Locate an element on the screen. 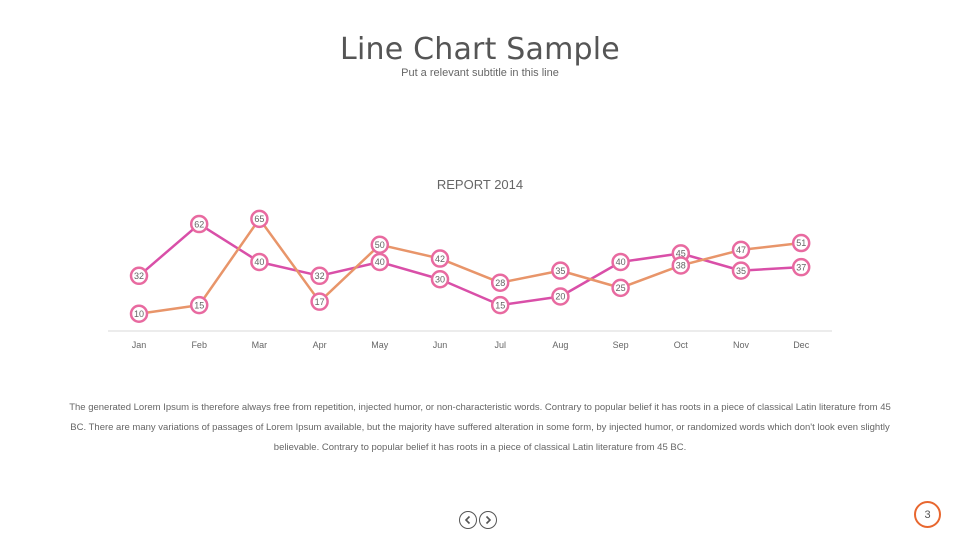 The height and width of the screenshot is (540, 960). data-label: 47 is located at coordinates (741, 250).